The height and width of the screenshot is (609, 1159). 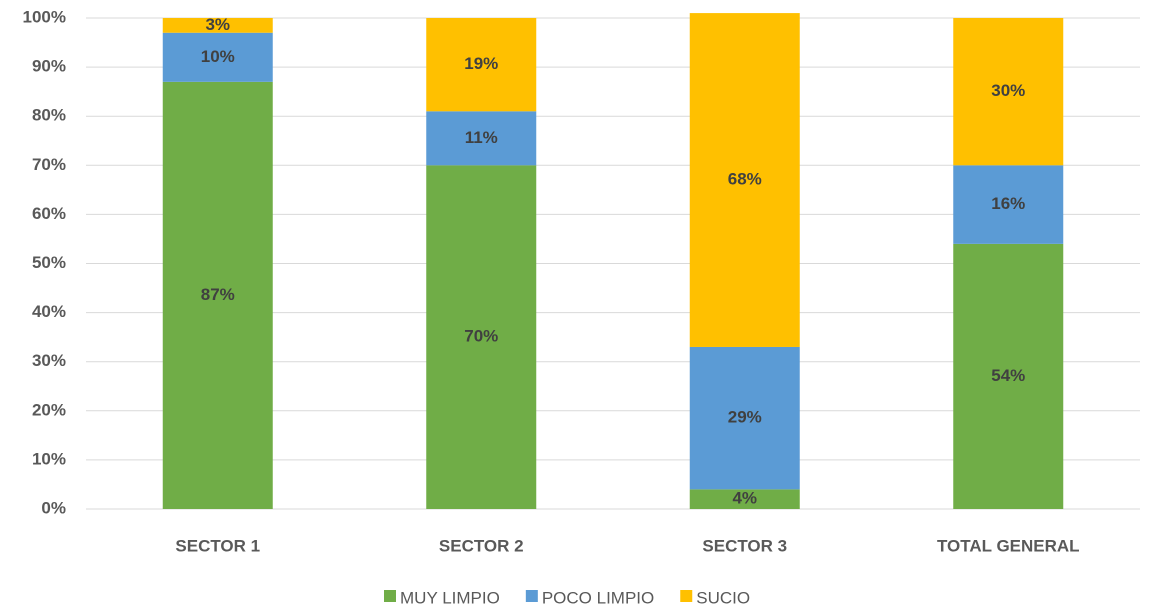 What do you see at coordinates (49, 409) in the screenshot?
I see `y-tick-label: 20%` at bounding box center [49, 409].